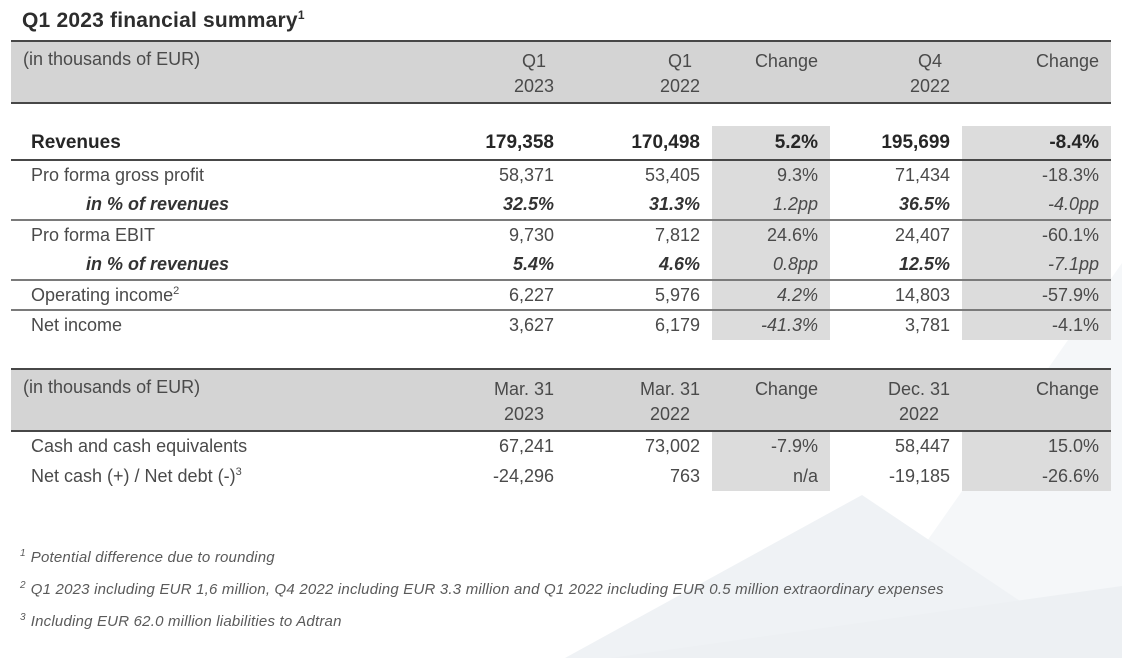 The height and width of the screenshot is (658, 1122). Describe the element at coordinates (1036, 143) in the screenshot. I see `change-cell: -8.4%` at that location.